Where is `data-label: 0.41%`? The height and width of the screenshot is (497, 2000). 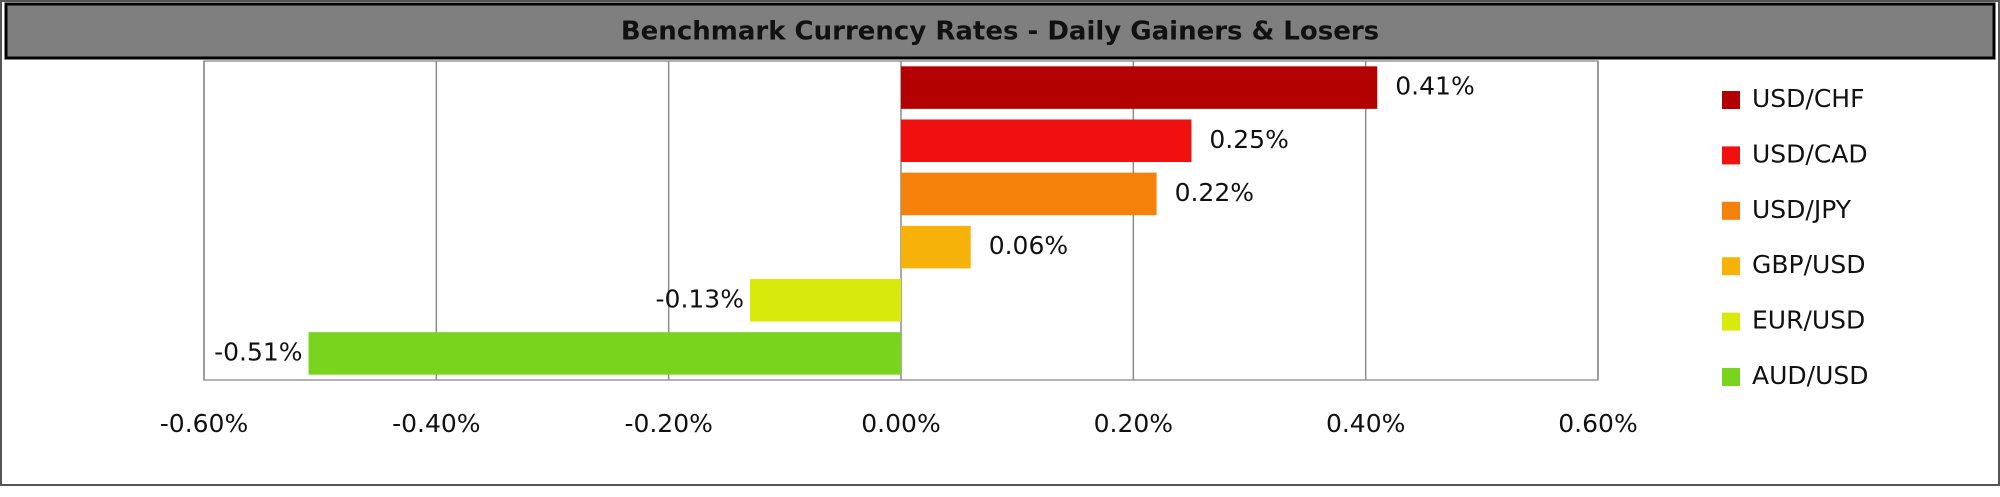
data-label: 0.41% is located at coordinates (1434, 86).